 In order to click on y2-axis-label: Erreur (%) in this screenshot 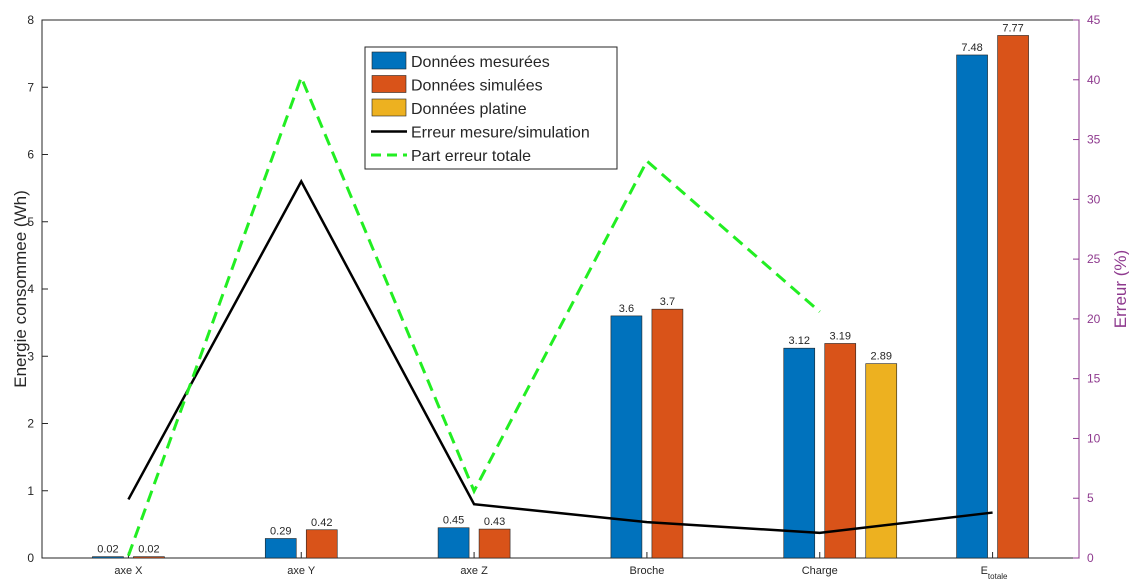, I will do `click(1120, 289)`.